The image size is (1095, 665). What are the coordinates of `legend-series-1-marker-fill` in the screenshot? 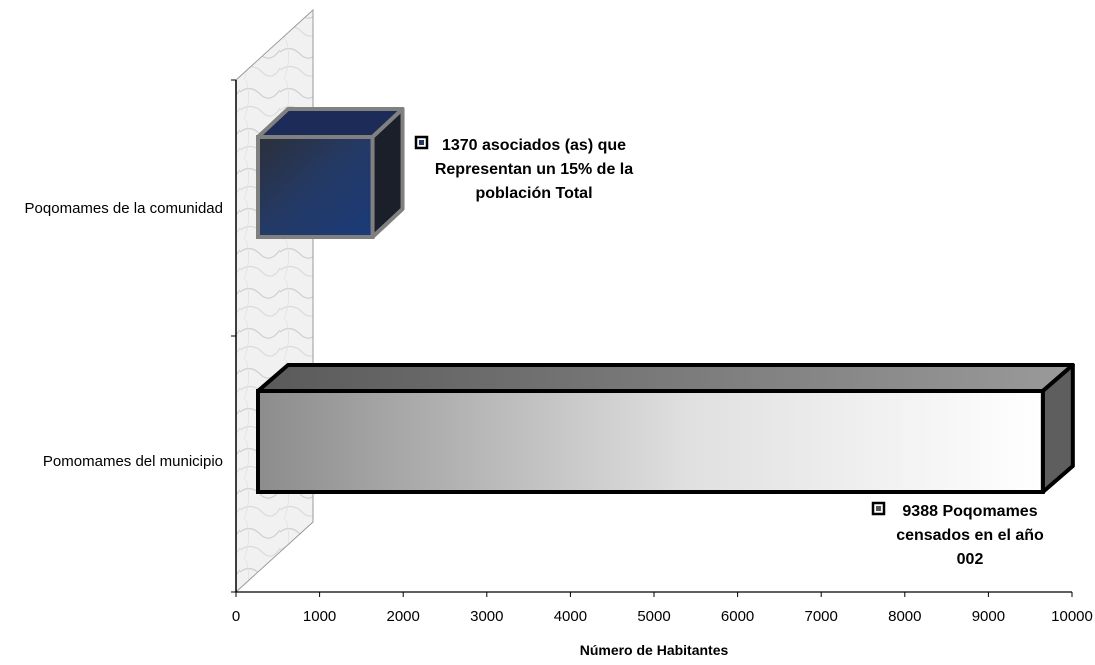 It's located at (421, 142).